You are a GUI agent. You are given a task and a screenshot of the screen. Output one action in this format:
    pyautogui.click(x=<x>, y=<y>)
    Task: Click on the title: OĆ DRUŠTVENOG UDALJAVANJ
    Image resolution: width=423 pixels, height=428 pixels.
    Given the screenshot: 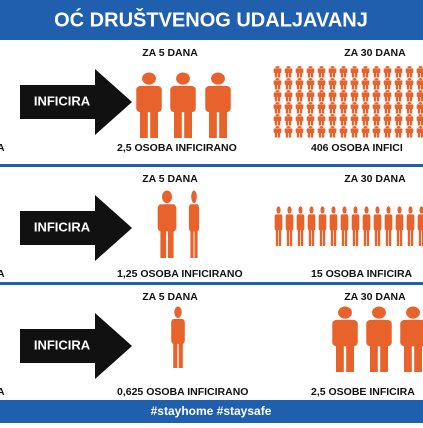 What is the action you would take?
    pyautogui.click(x=211, y=19)
    